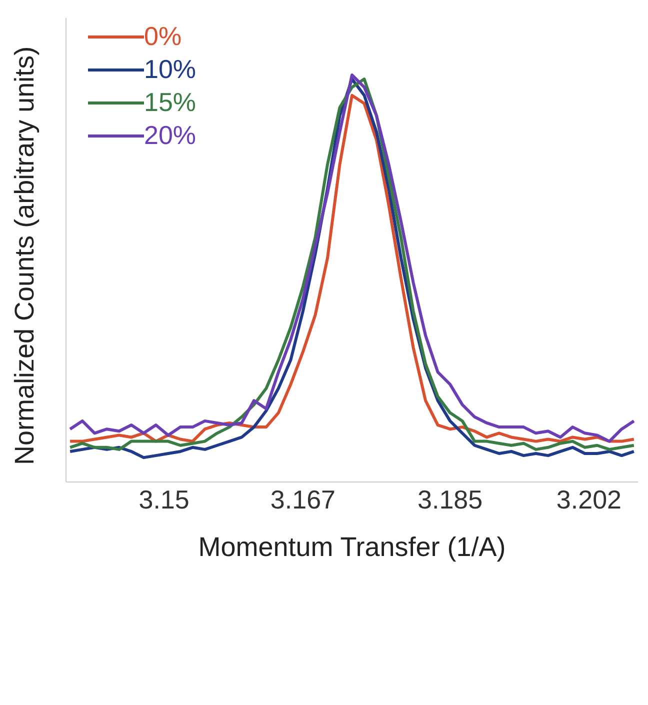  What do you see at coordinates (164, 499) in the screenshot?
I see `x-tick-label: 3.15` at bounding box center [164, 499].